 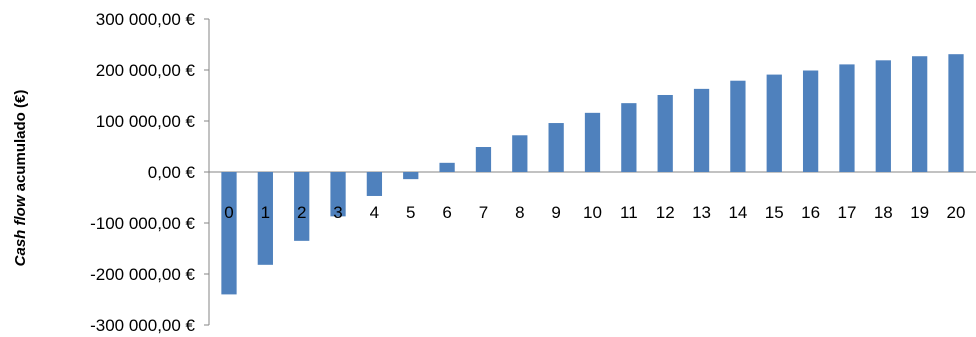 What do you see at coordinates (20, 230) in the screenshot?
I see `y-axis-title-italic: Cash flow` at bounding box center [20, 230].